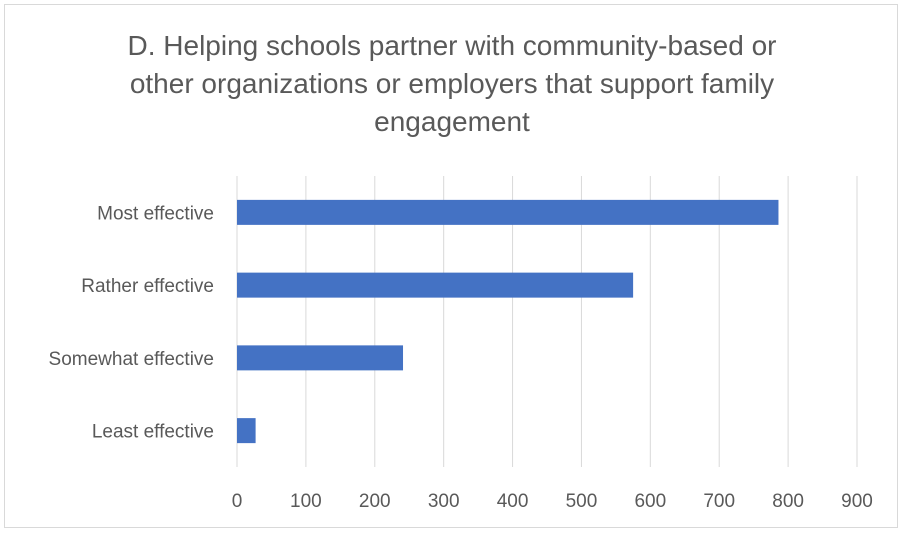  I want to click on x-tick-label-900: 900, so click(857, 501).